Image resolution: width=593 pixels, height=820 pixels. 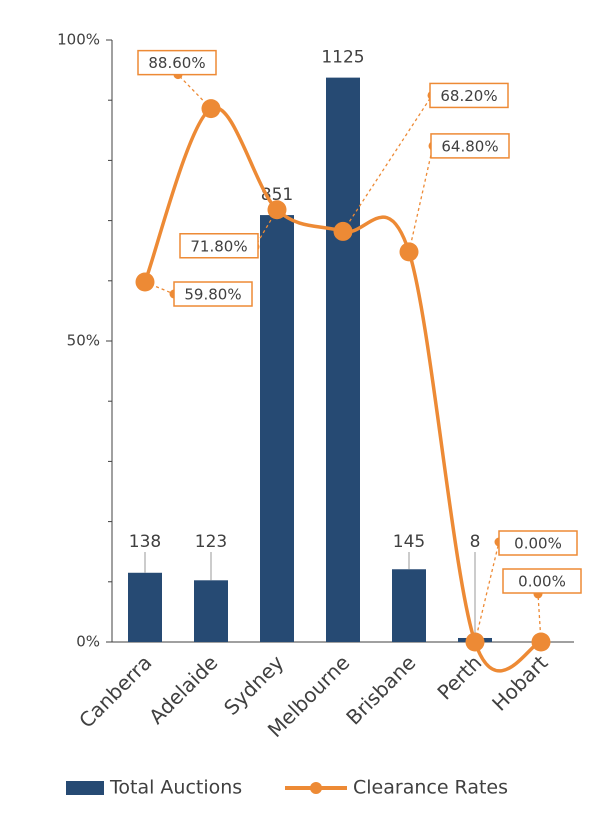 I want to click on line-value-label: 68.20%, so click(x=468, y=96).